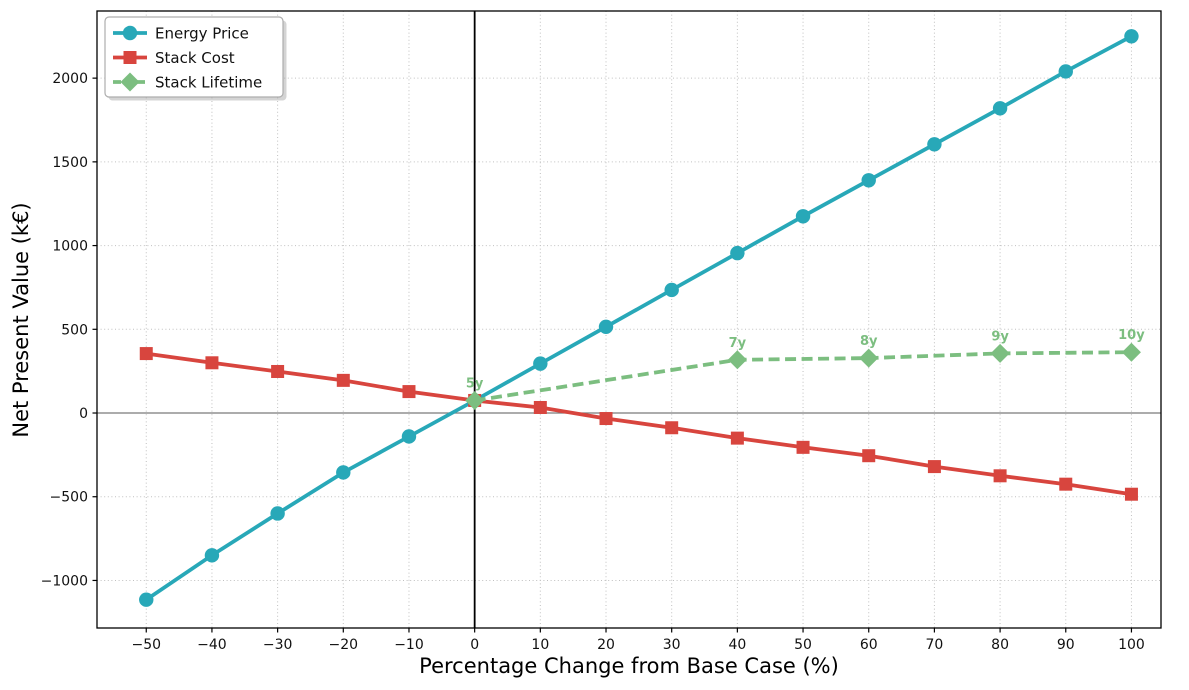  I want to click on y-tick-label: −500, so click(69, 498).